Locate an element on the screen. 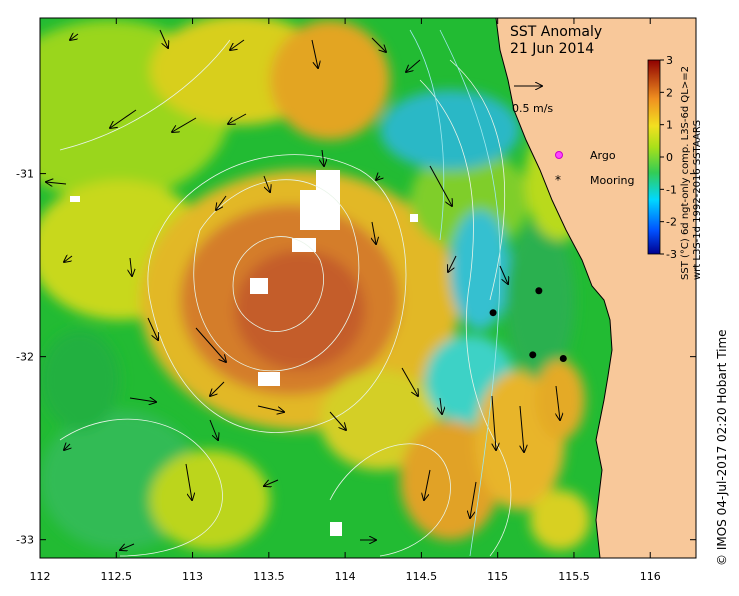 This screenshot has width=739, height=596. x-tick-label: 114 is located at coordinates (345, 576).